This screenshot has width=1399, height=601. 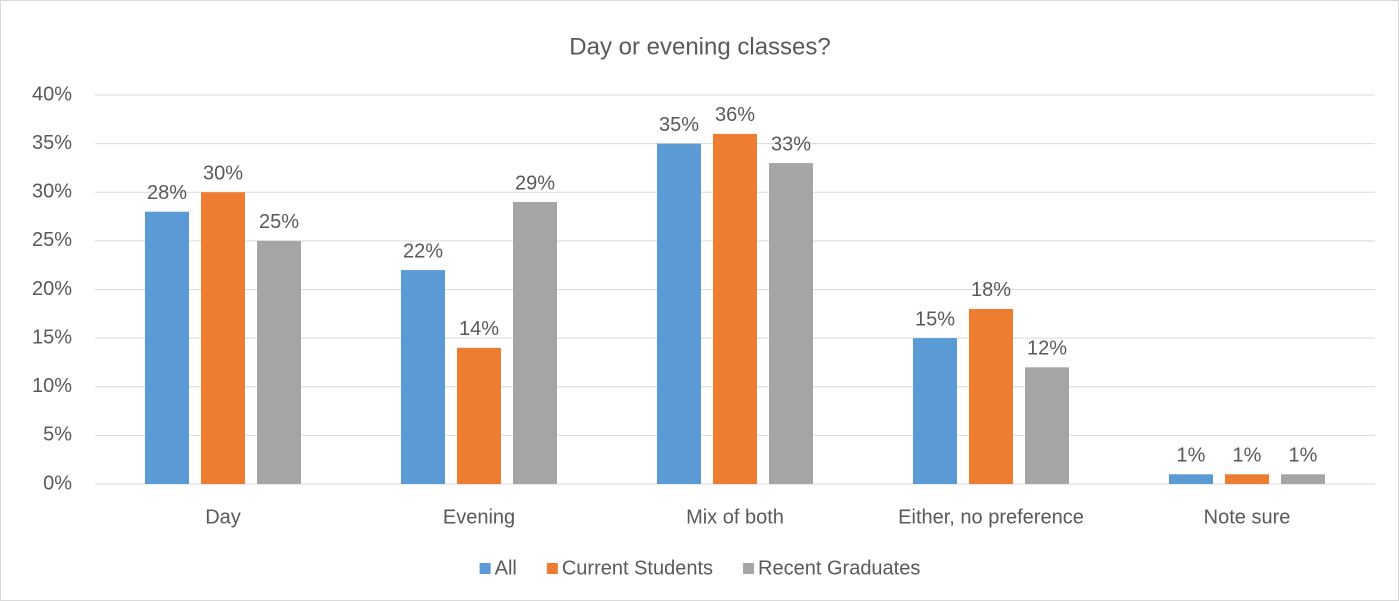 I want to click on x-tick-label: Mix of both, so click(x=735, y=517).